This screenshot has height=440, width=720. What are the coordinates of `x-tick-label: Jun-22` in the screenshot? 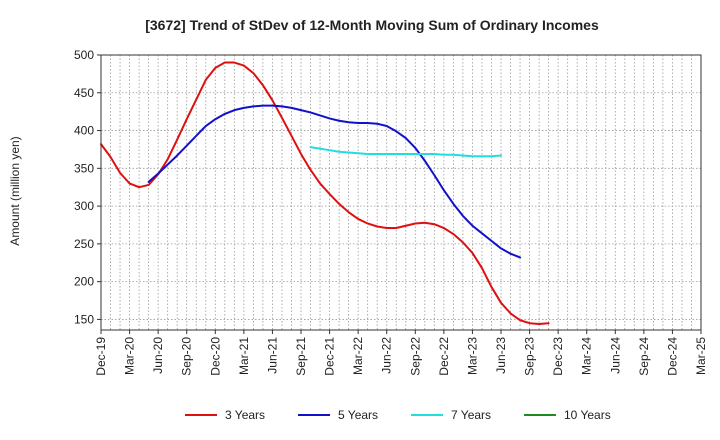 It's located at (387, 355).